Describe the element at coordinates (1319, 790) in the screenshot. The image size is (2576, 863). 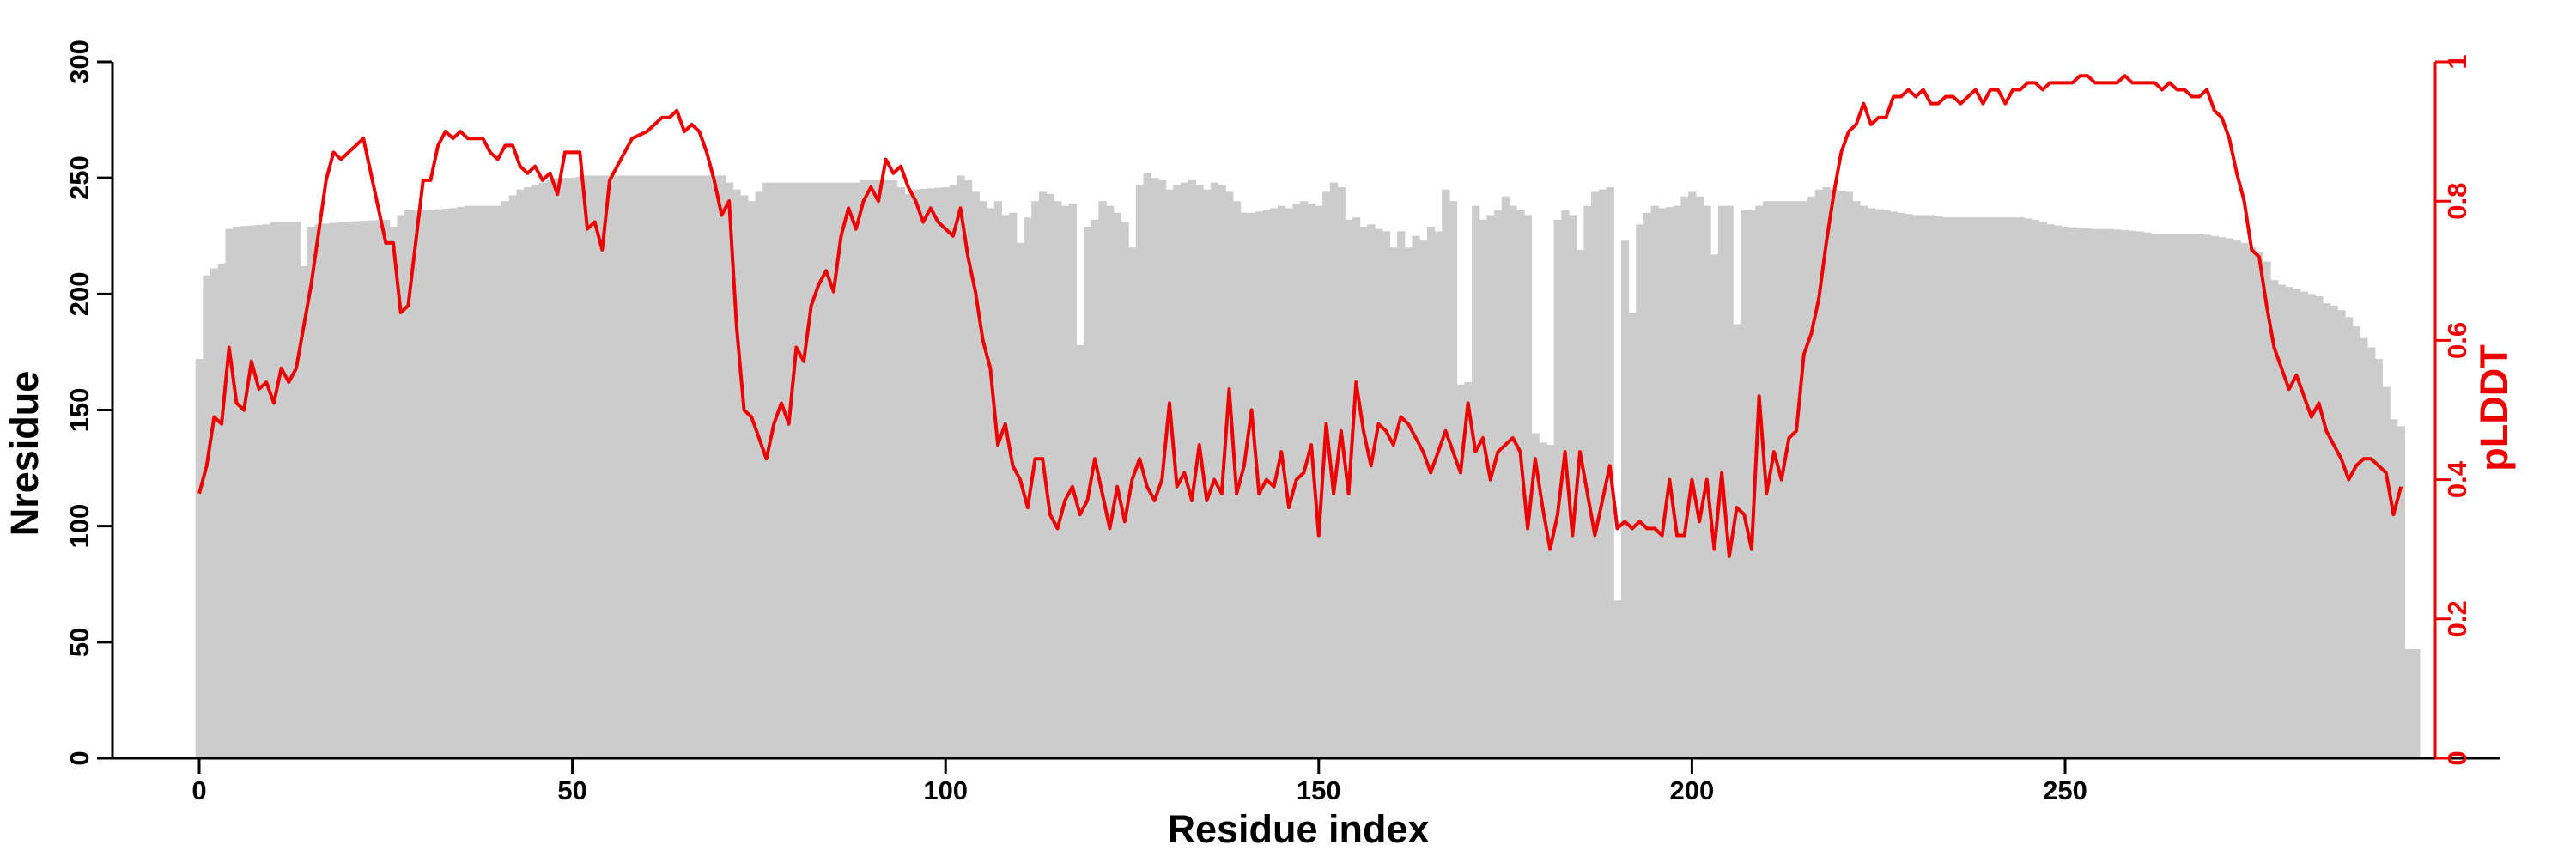
I see `x-tick-label: 150` at that location.